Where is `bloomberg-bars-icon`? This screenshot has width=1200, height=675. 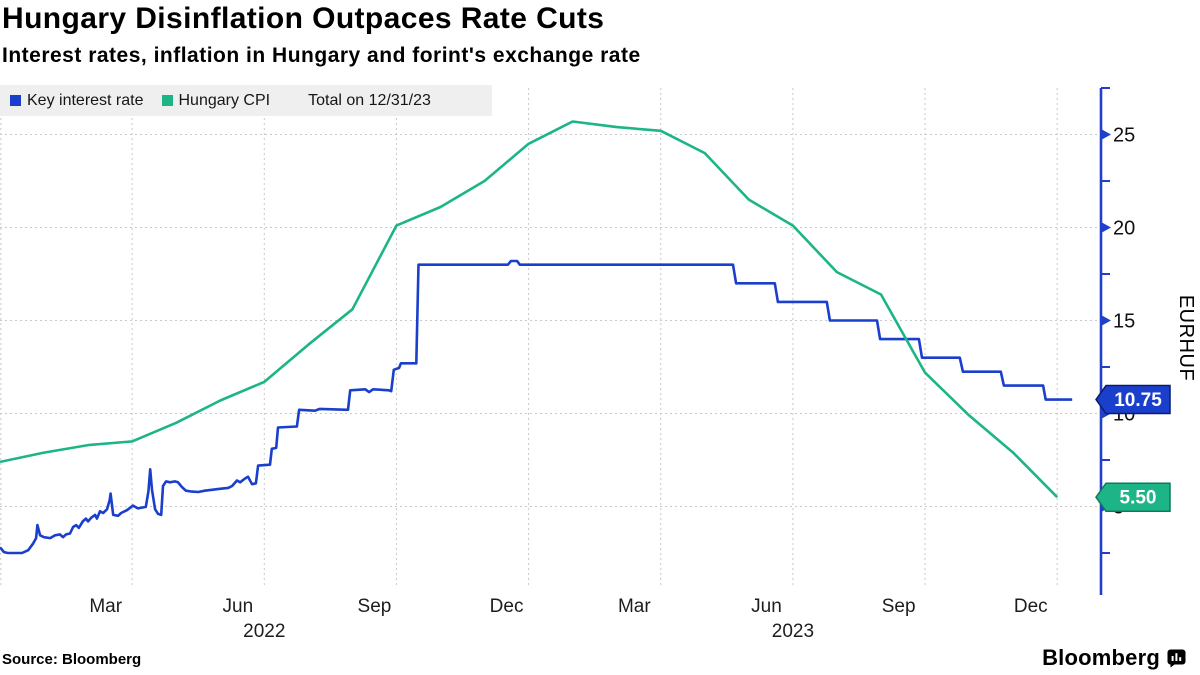
bloomberg-bars-icon is located at coordinates (1176, 658).